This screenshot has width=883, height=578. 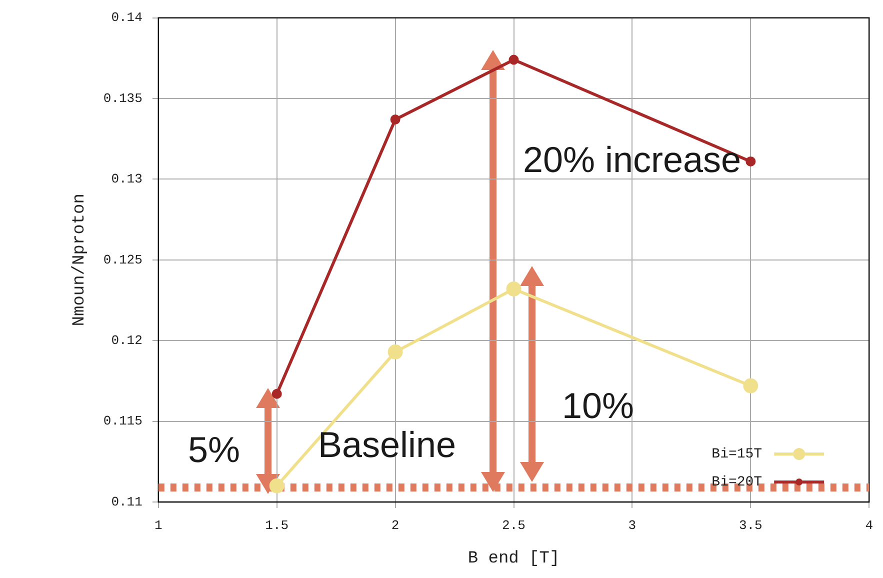 What do you see at coordinates (127, 18) in the screenshot?
I see `y-tick-label: 0.14` at bounding box center [127, 18].